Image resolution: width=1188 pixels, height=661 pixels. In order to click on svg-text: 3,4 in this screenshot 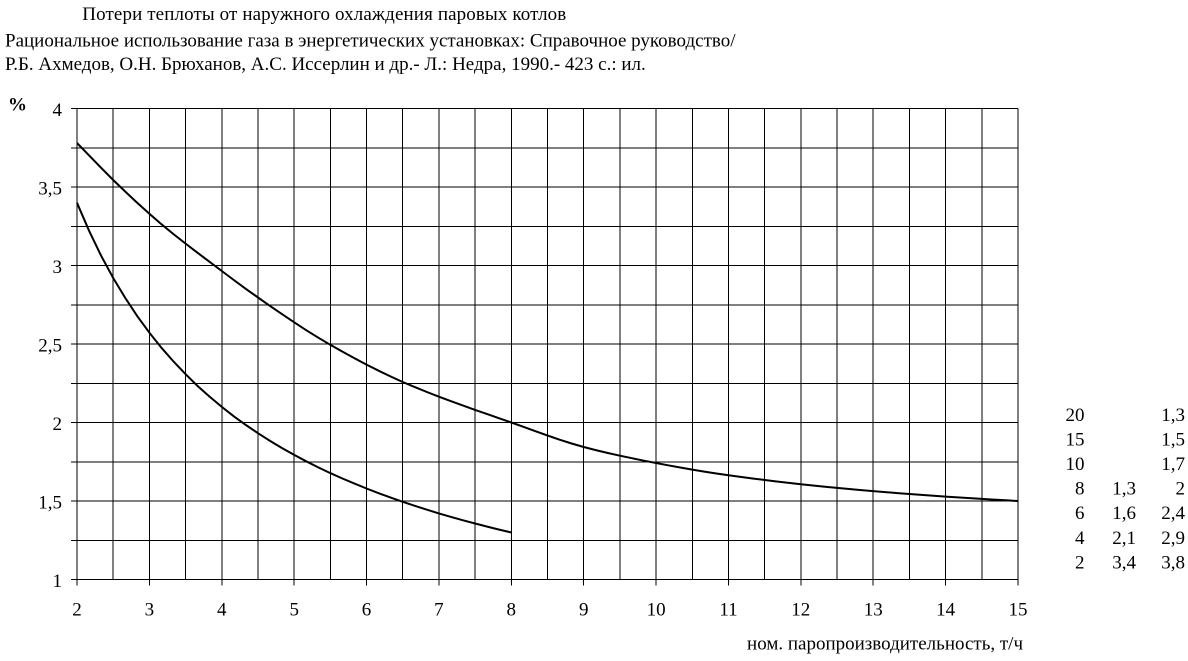, I will do `click(1124, 562)`.